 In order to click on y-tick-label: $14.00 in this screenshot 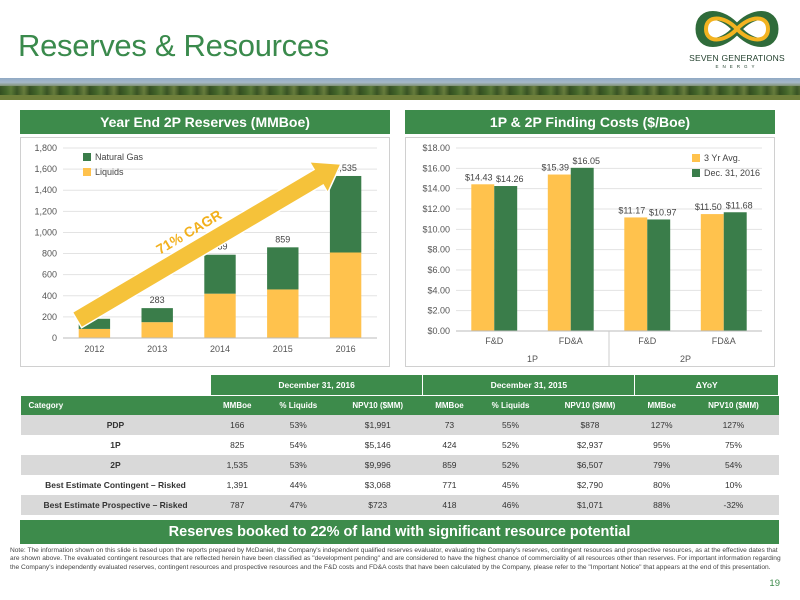, I will do `click(436, 189)`.